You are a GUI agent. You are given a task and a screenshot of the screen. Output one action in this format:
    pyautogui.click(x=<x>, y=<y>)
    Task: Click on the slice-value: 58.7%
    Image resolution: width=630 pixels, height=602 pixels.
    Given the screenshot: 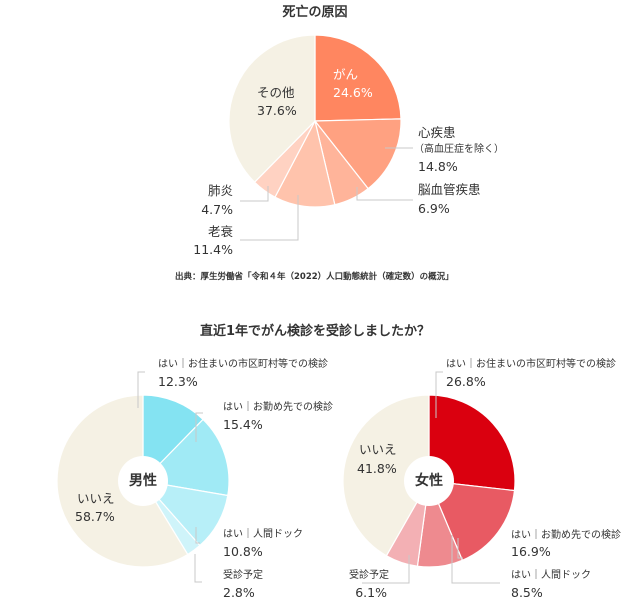 What is the action you would take?
    pyautogui.click(x=95, y=516)
    